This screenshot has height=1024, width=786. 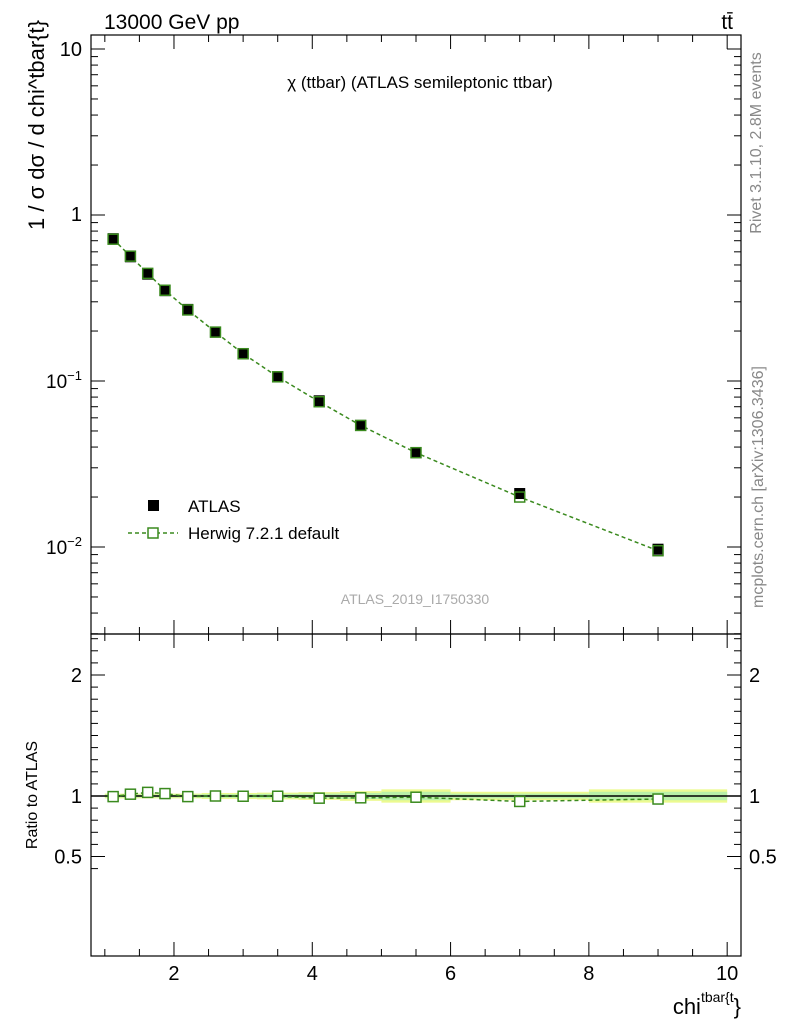 I want to click on y-tick-label-10: 10, so click(x=71, y=50).